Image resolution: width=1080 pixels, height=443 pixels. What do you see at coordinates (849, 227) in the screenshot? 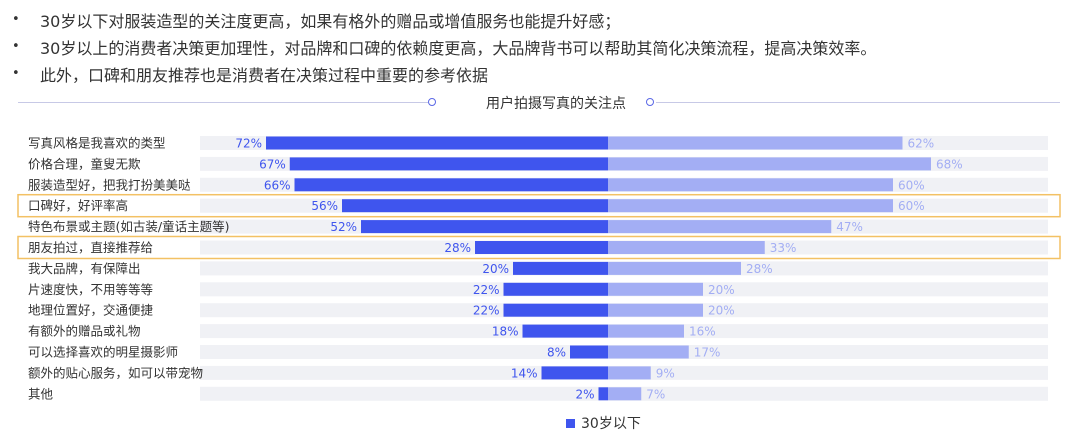
I see `value-label-right: 47%` at bounding box center [849, 227].